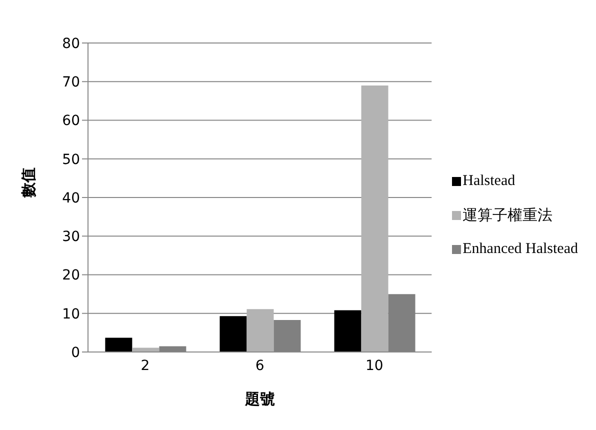 This screenshot has height=430, width=596. I want to click on legend-label: Halstead, so click(489, 181).